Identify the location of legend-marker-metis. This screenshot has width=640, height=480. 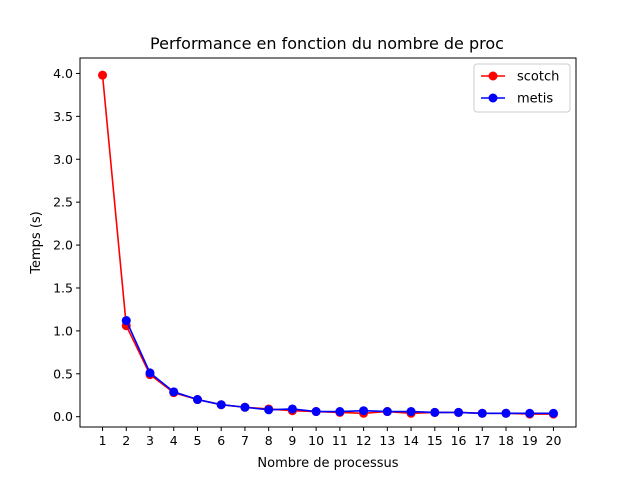
(493, 98).